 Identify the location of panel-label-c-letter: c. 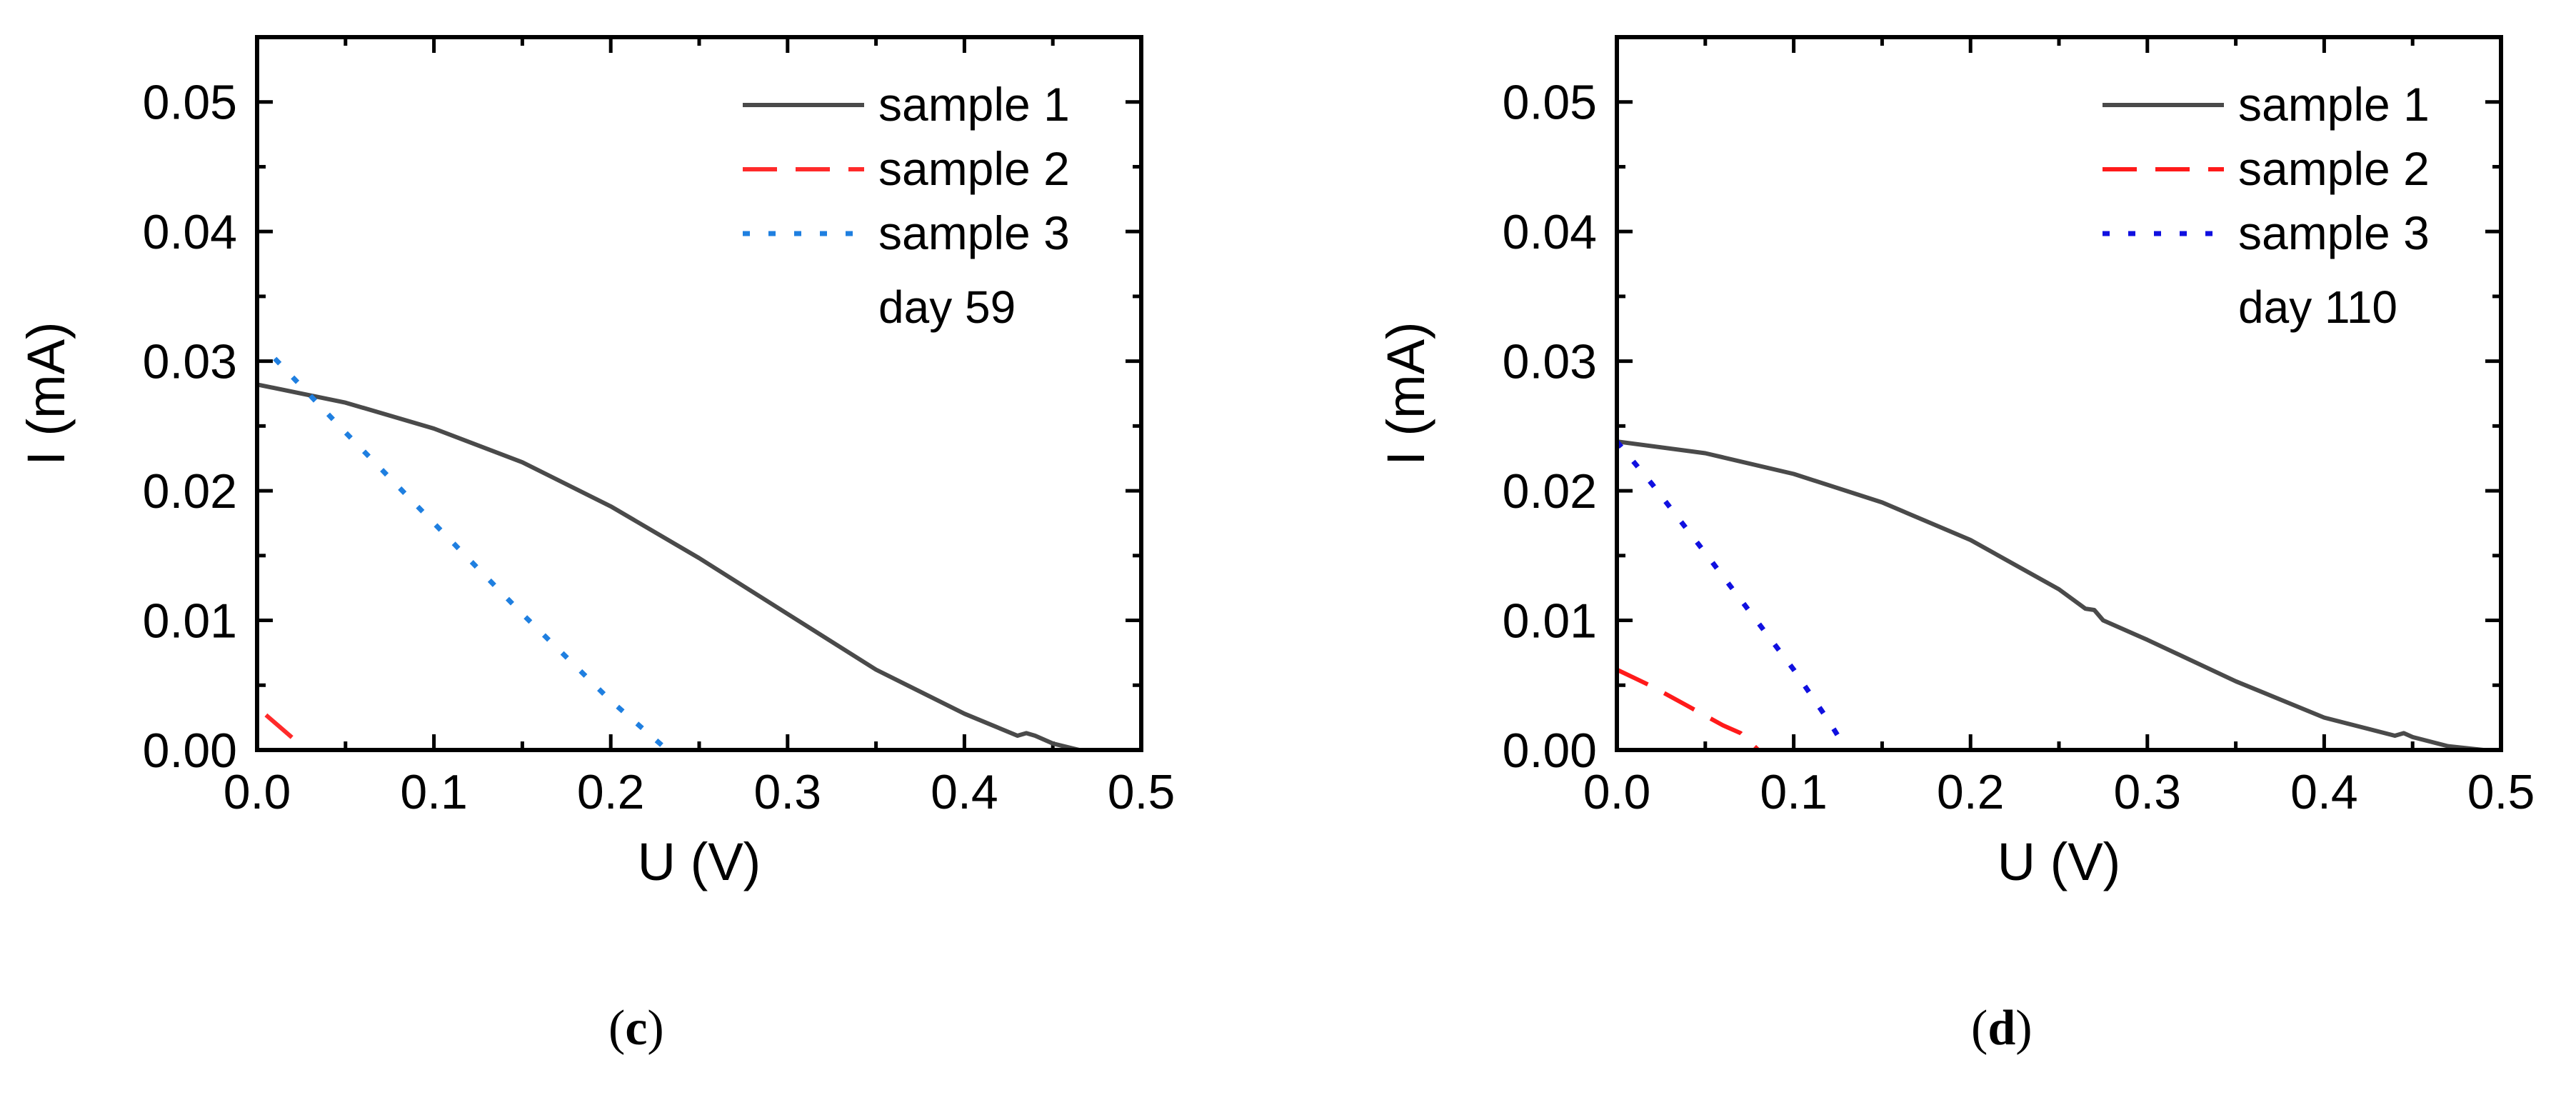
(636, 1028).